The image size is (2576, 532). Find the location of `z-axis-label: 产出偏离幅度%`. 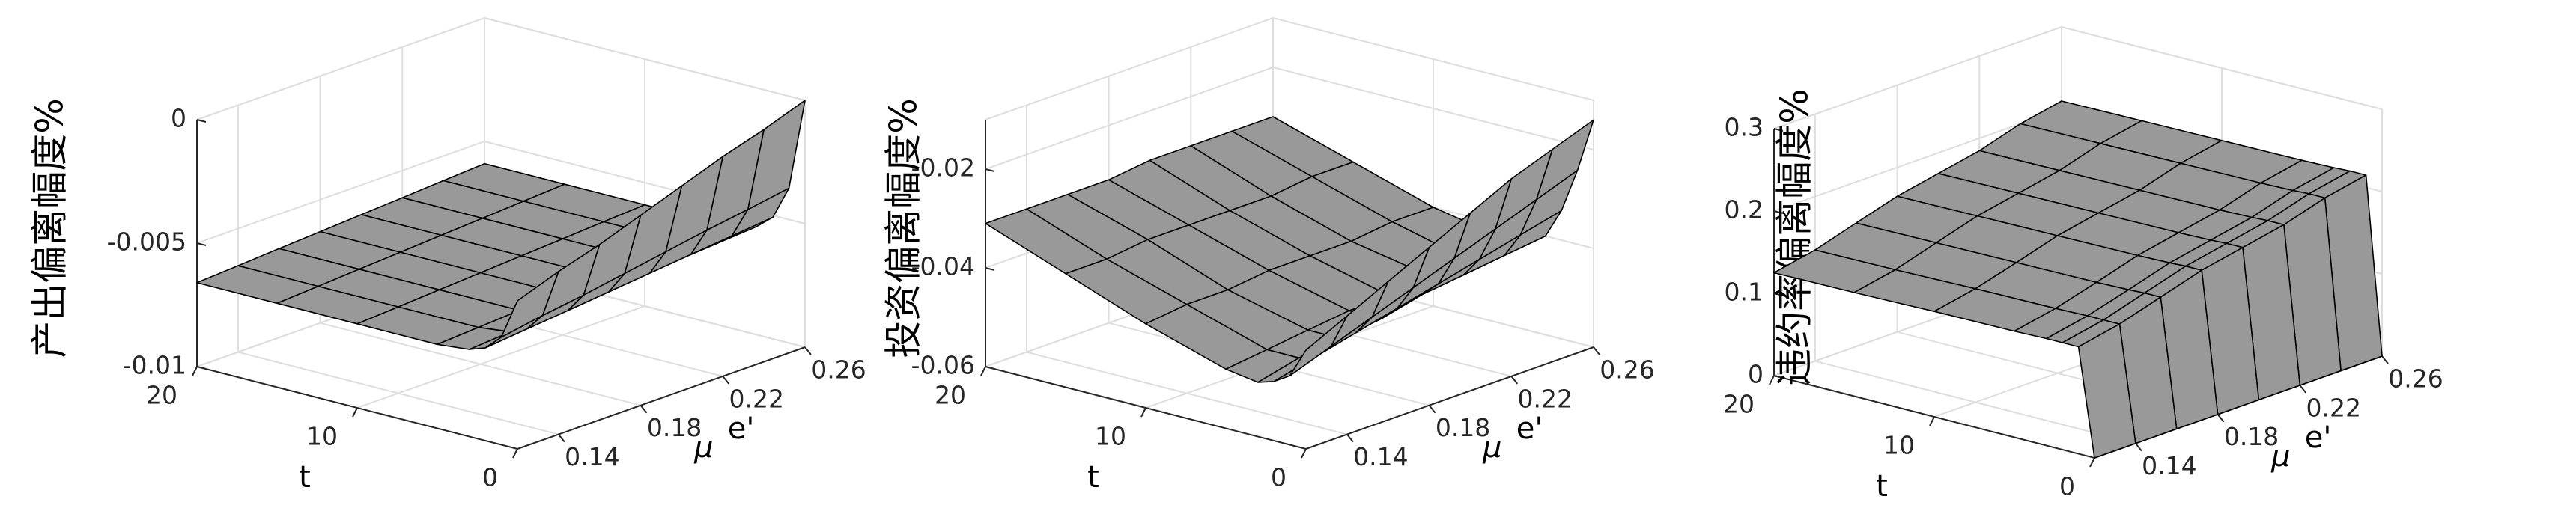

z-axis-label: 产出偏离幅度% is located at coordinates (50, 228).